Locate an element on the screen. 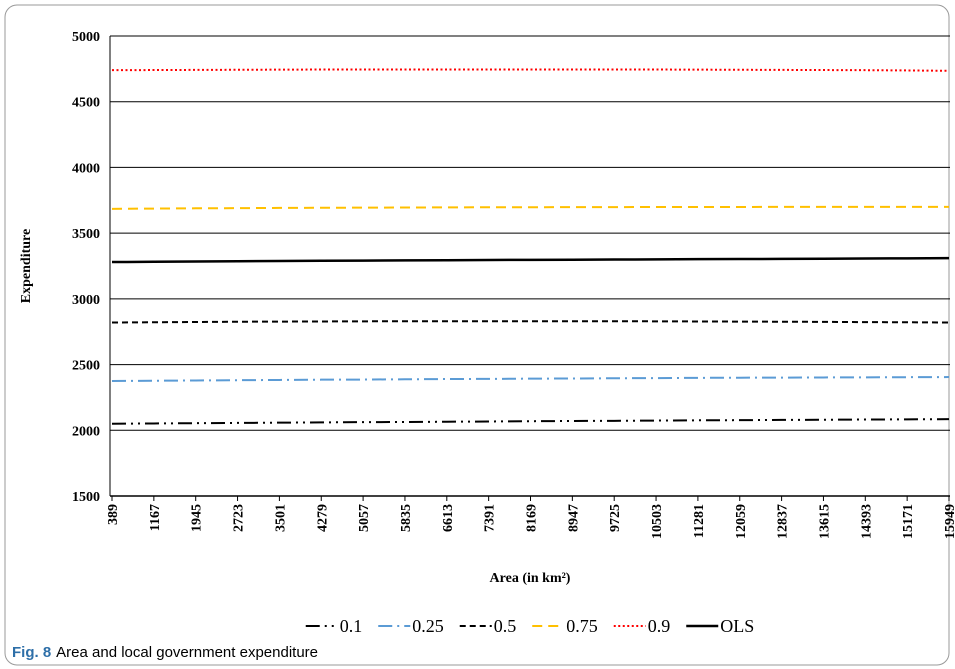  x-tick-label: 4279 is located at coordinates (322, 518).